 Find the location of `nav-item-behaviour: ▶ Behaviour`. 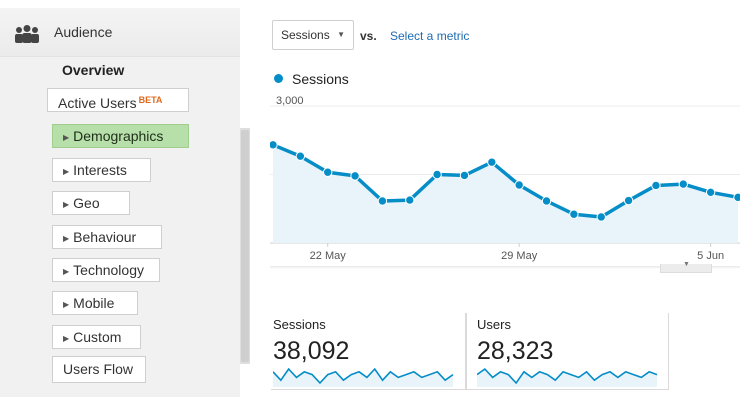

nav-item-behaviour: ▶ Behaviour is located at coordinates (107, 237).